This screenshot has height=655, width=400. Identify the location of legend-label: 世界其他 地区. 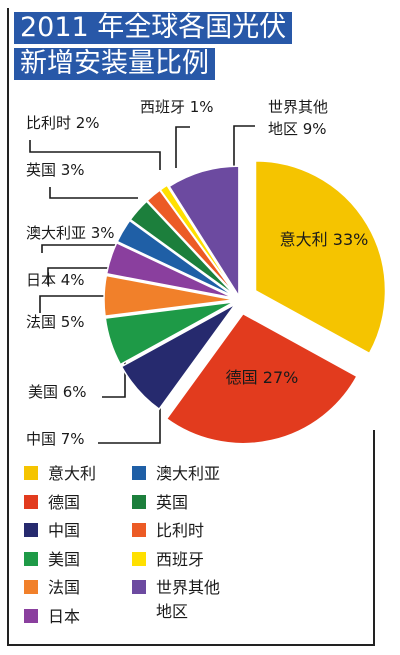
(188, 599).